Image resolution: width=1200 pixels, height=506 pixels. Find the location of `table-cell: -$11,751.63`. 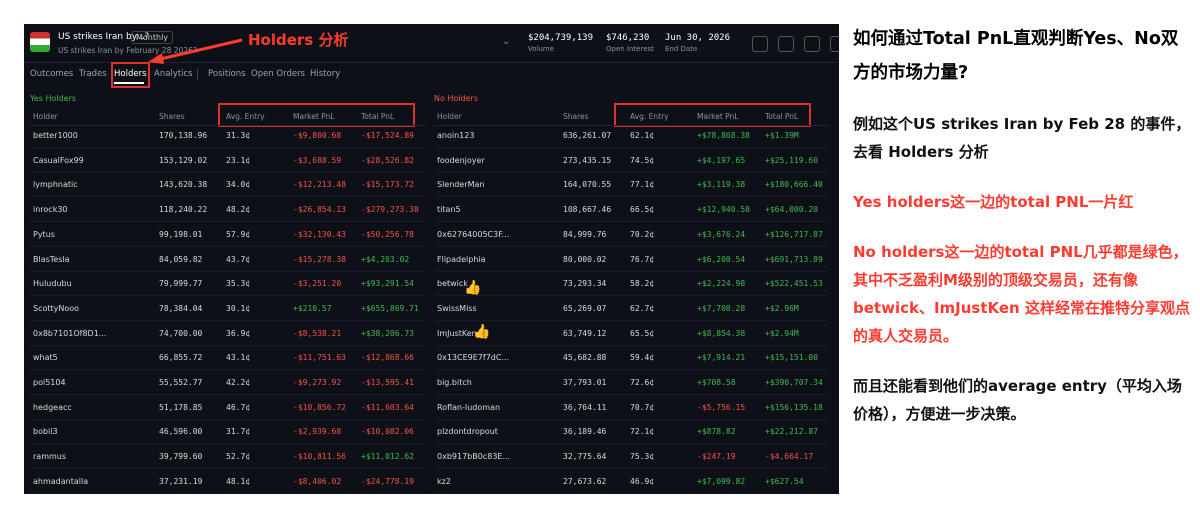

table-cell: -$11,751.63 is located at coordinates (319, 358).